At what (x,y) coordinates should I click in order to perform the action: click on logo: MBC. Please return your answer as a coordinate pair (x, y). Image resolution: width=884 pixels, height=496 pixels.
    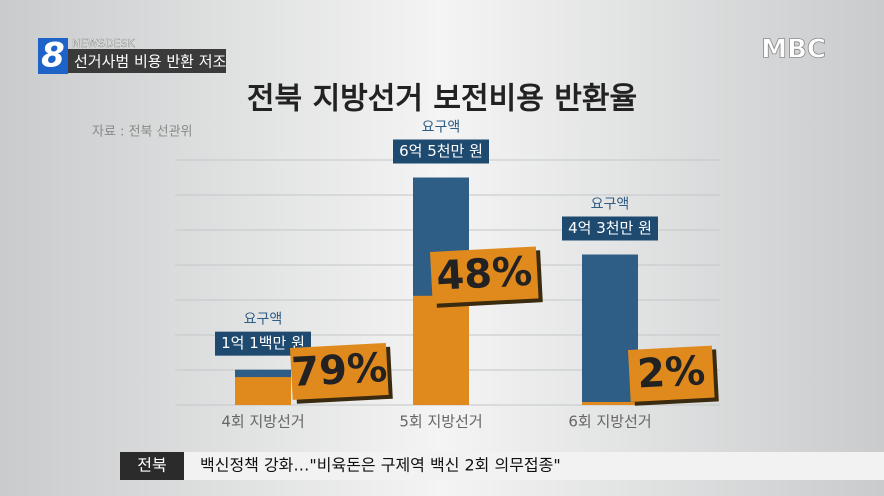
    Looking at the image, I should click on (793, 50).